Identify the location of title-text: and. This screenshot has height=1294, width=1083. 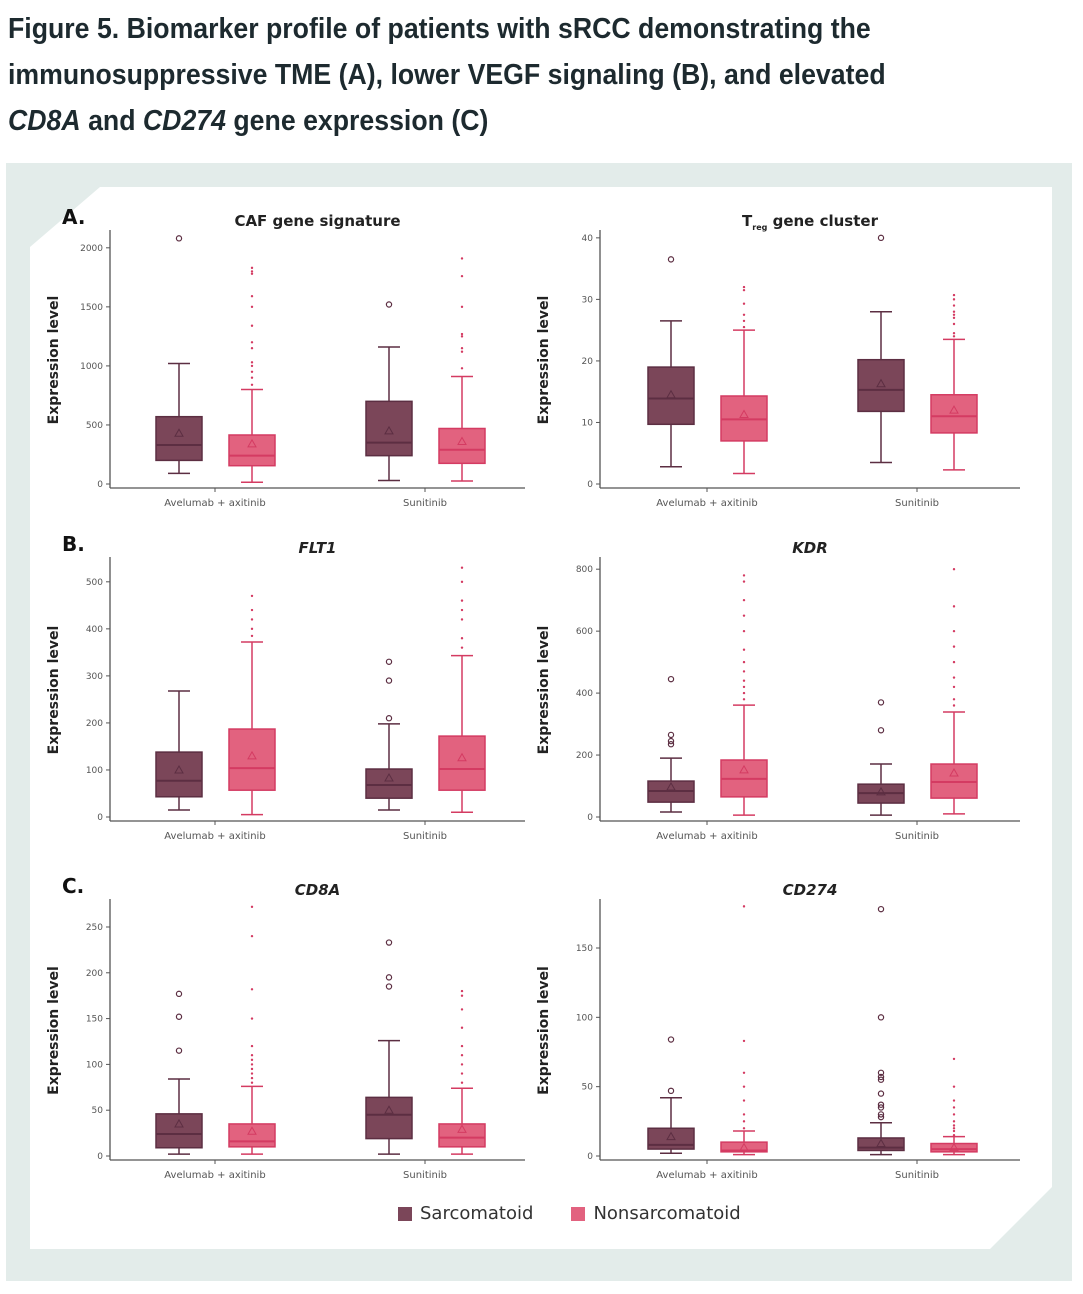
(111, 121).